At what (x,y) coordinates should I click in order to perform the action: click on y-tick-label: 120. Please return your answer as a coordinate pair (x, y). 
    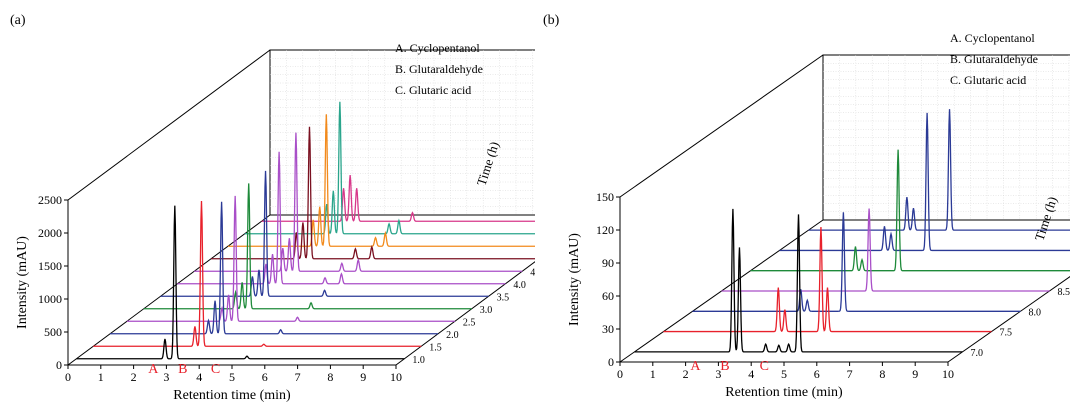
    Looking at the image, I should click on (605, 230).